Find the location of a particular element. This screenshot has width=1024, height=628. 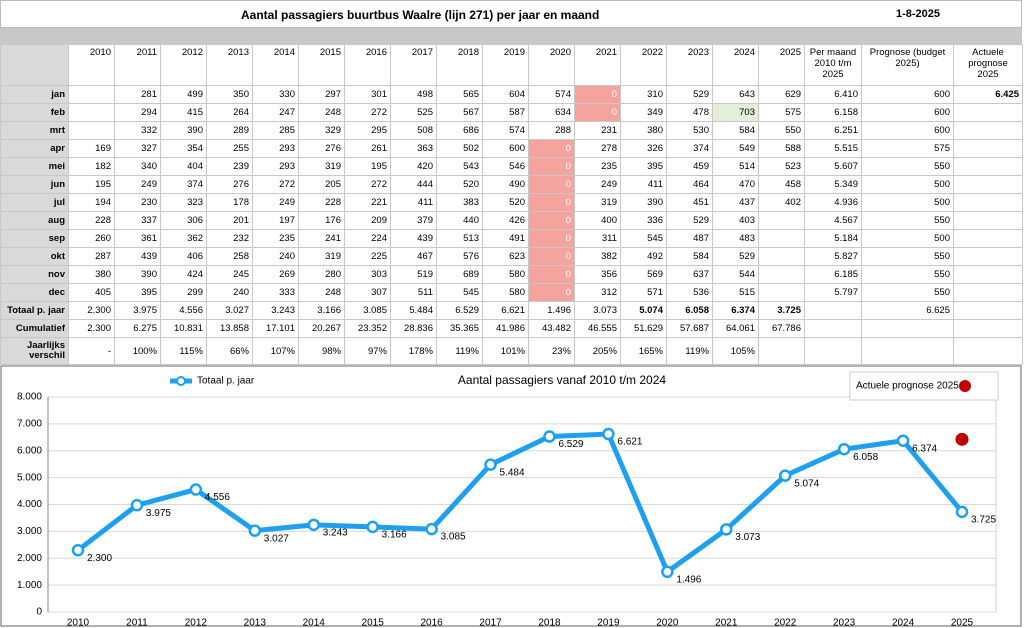

data-label: 5.484 is located at coordinates (512, 472).